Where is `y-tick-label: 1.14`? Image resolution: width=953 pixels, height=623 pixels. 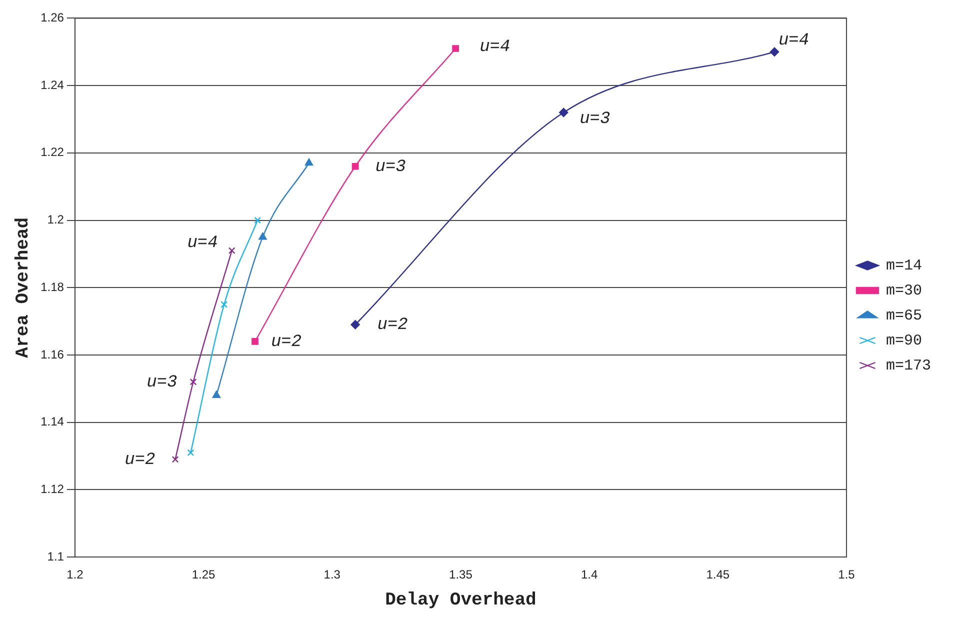 y-tick-label: 1.14 is located at coordinates (52, 421).